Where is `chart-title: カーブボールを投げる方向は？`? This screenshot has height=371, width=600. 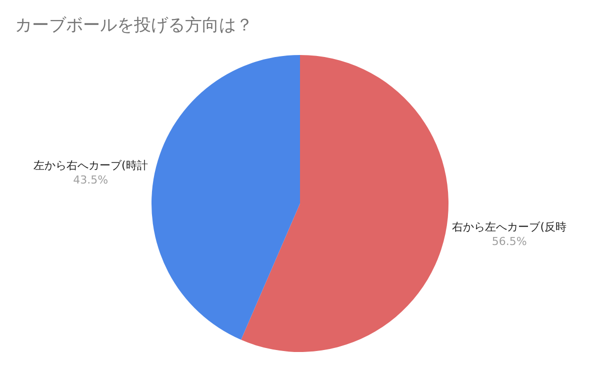
chart-title: カーブボールを投げる方向は？ is located at coordinates (134, 25).